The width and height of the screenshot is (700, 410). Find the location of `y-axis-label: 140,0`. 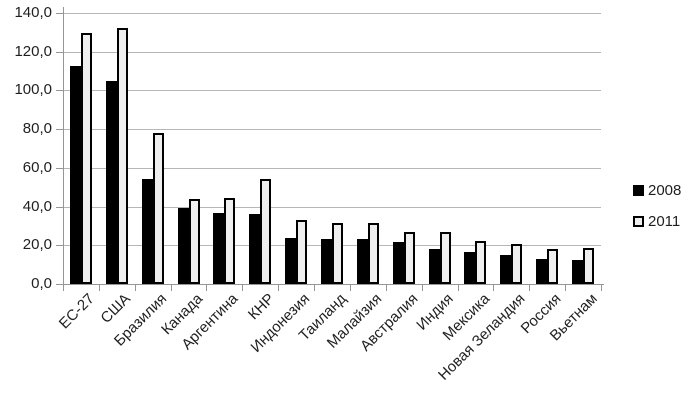

y-axis-label: 140,0 is located at coordinates (33, 12).